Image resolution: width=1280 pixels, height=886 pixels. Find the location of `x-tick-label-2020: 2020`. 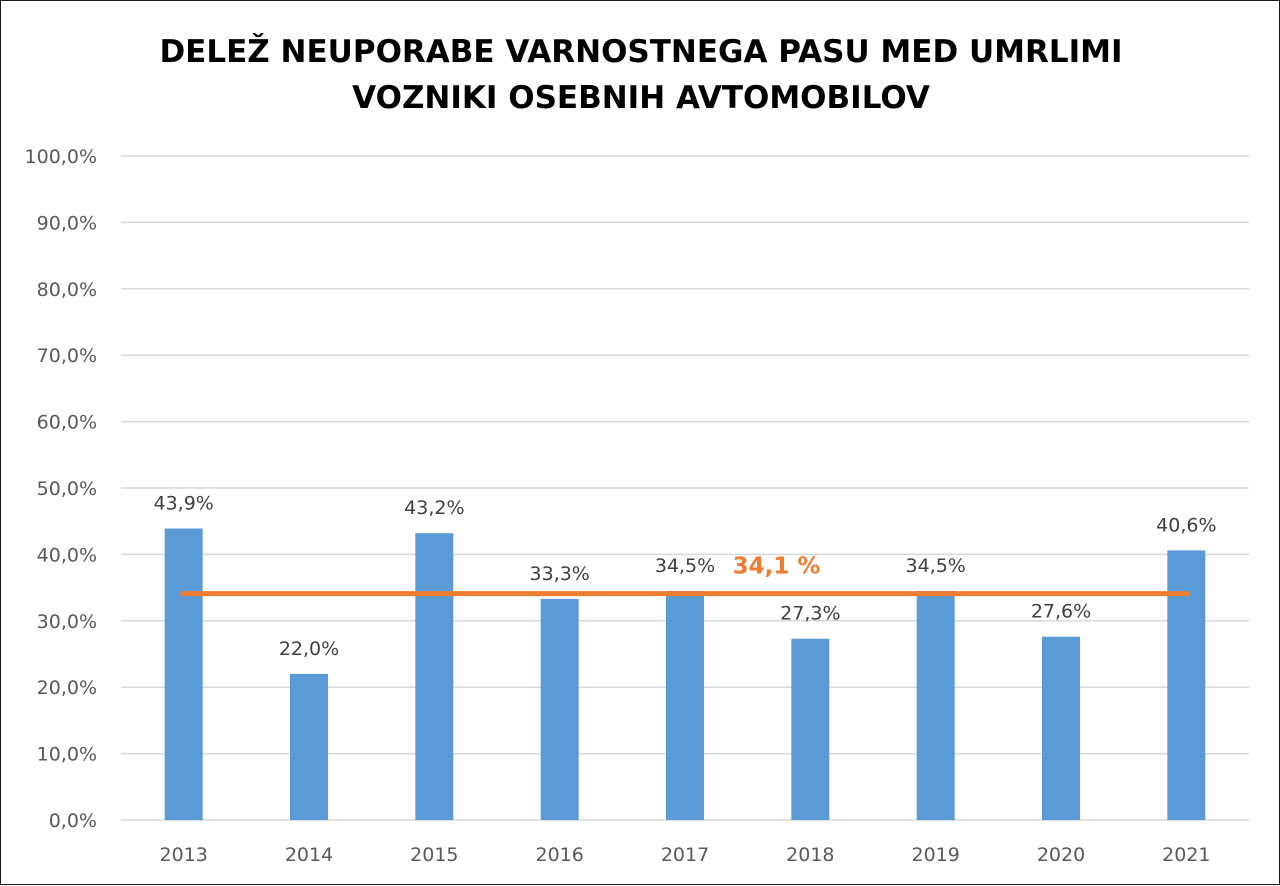

x-tick-label-2020: 2020 is located at coordinates (1061, 855).